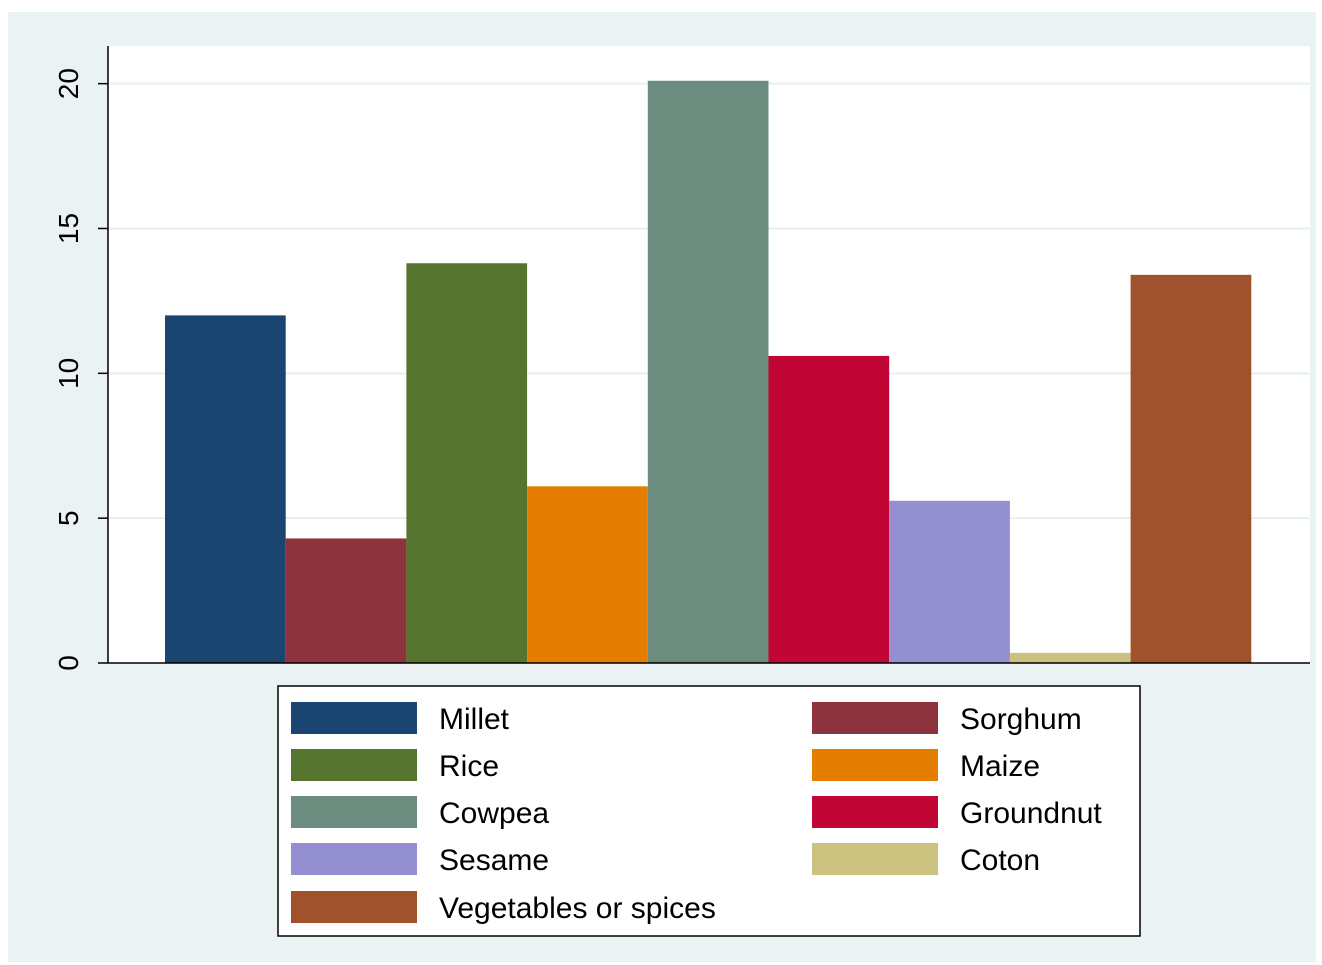  Describe the element at coordinates (225, 489) in the screenshot. I see `bar-millet` at that location.